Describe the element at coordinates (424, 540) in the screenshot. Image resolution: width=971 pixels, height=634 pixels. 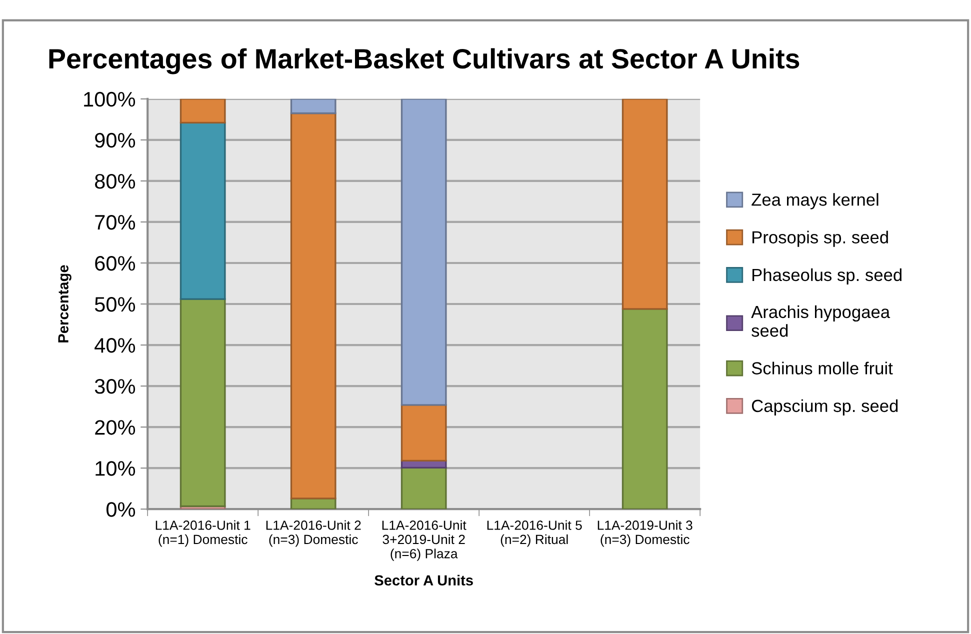
I see `x-tick-label: L1A-2016-Unit 3+2019-Unit 2 (n=6) Plaza` at that location.